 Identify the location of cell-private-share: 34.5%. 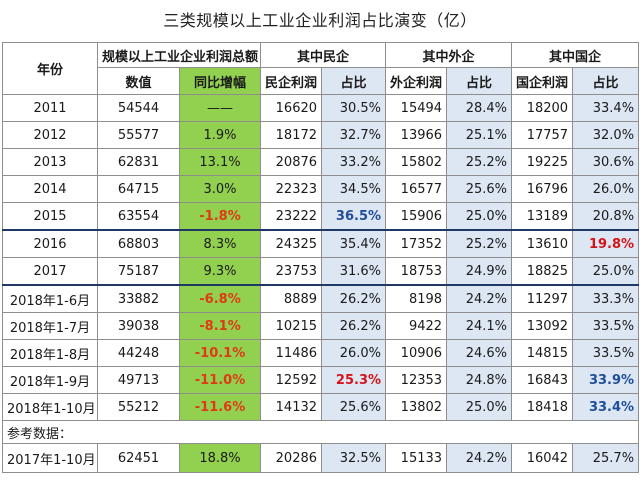
(354, 189).